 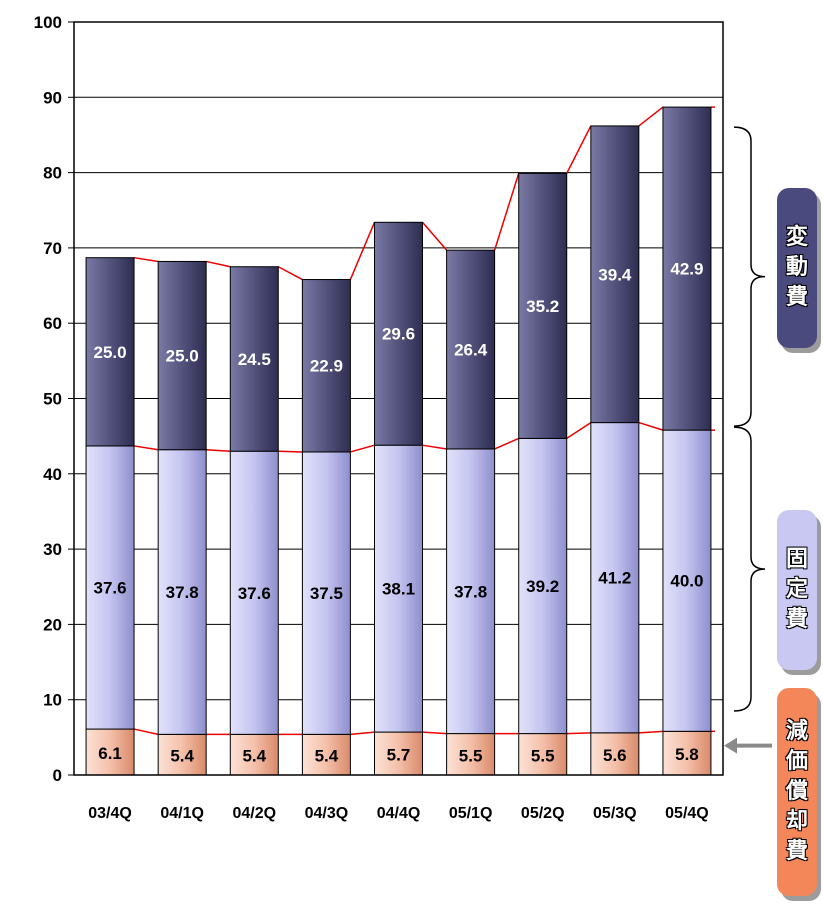 What do you see at coordinates (796, 761) in the screenshot?
I see `legend-depreciation-char-2: 価` at bounding box center [796, 761].